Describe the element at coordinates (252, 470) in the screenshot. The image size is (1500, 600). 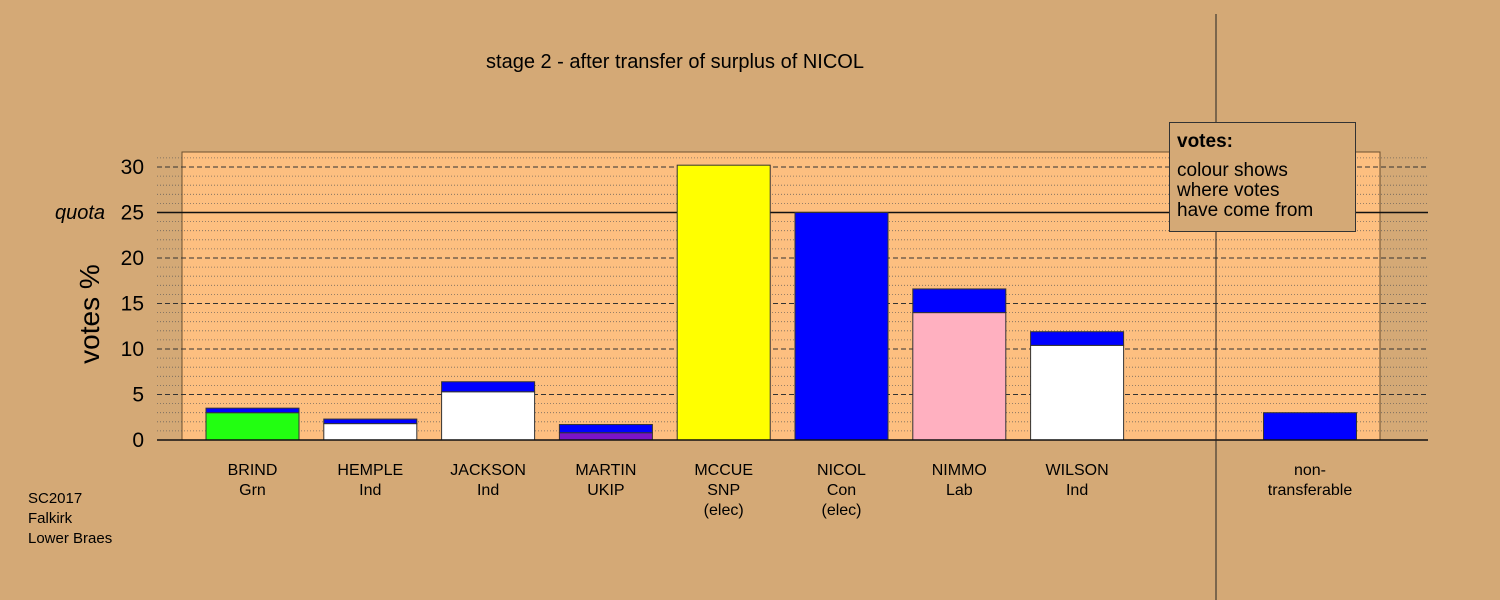
I see `candidate-name: BRIND` at that location.